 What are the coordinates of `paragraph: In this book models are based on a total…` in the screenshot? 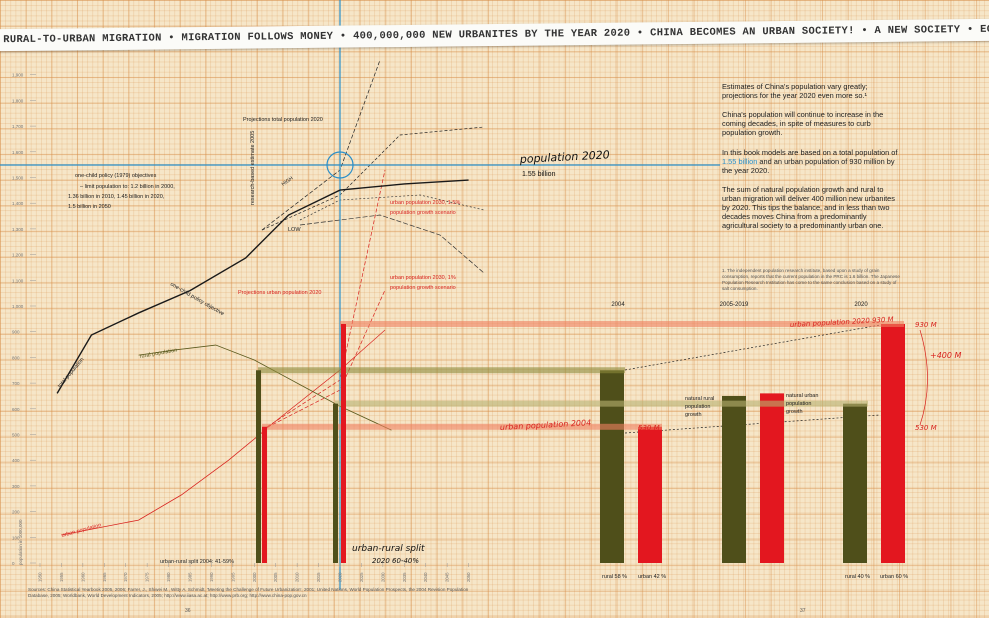 It's located at (812, 161).